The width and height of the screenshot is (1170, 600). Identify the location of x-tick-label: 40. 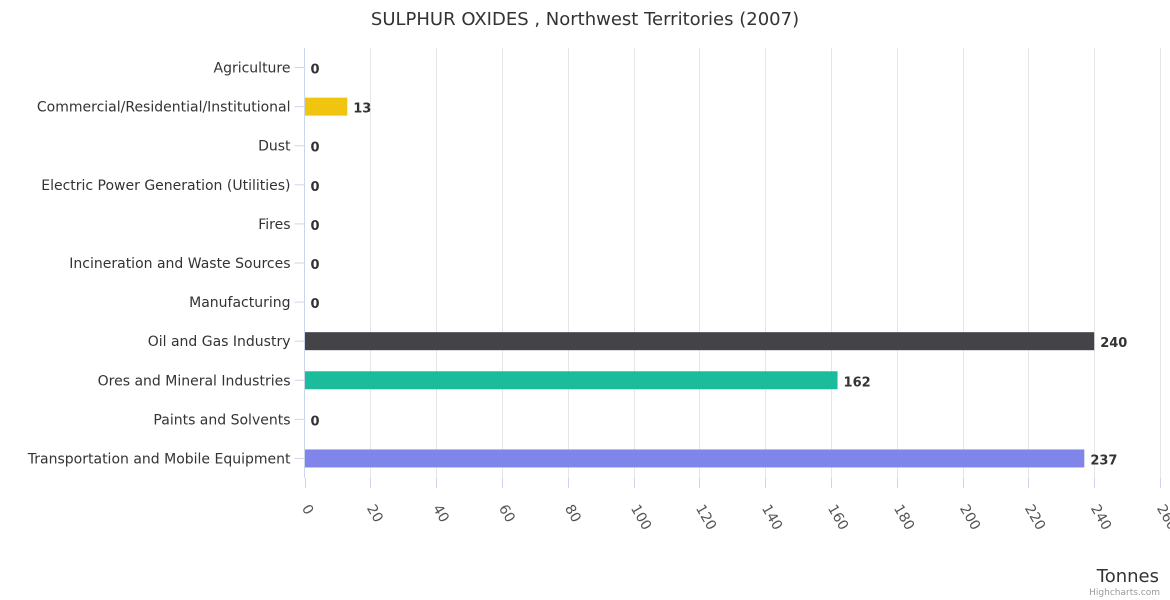
(440, 513).